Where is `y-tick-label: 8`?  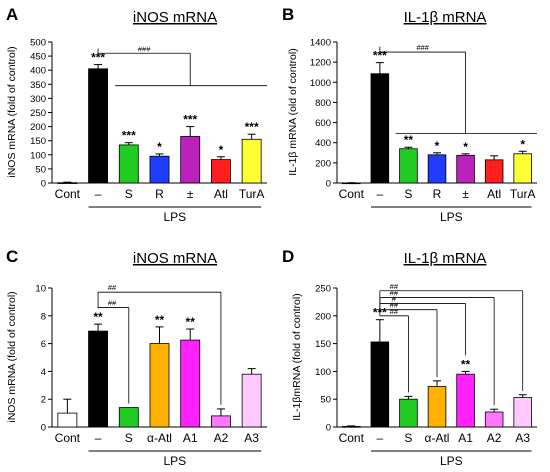
y-tick-label: 8 is located at coordinates (43, 316).